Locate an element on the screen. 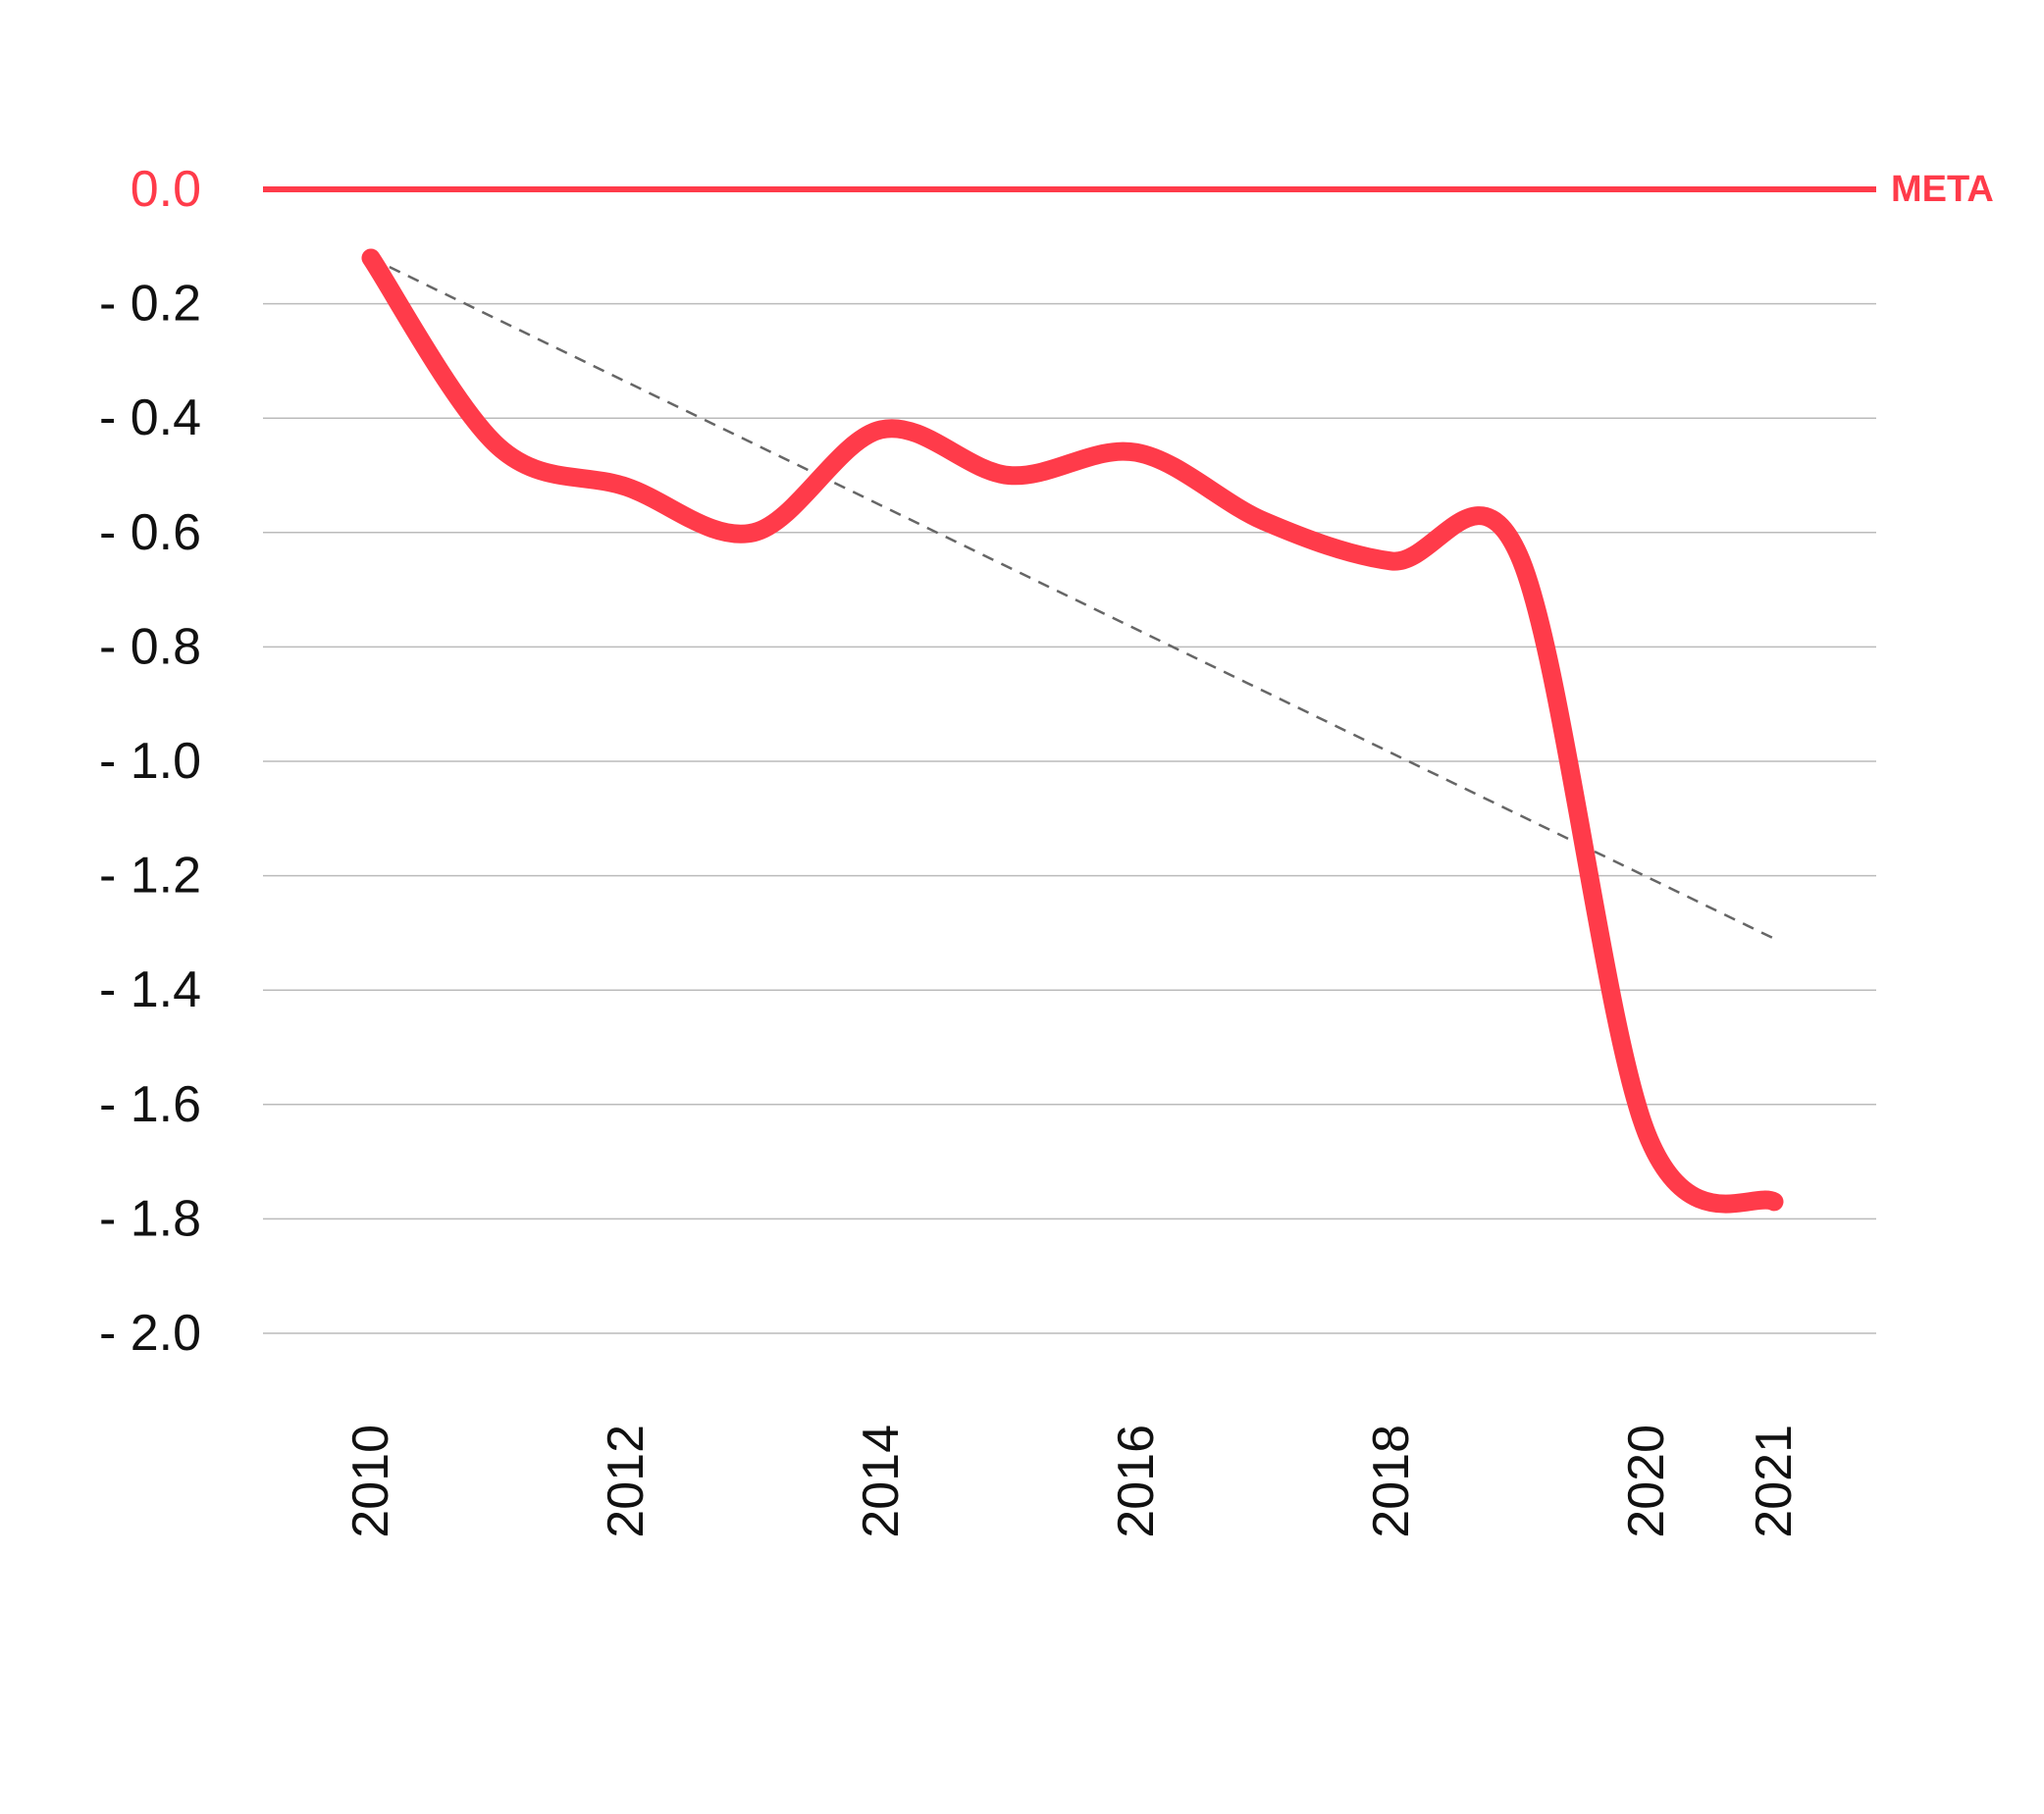  y-tick-label: - 0.6 is located at coordinates (150, 532).